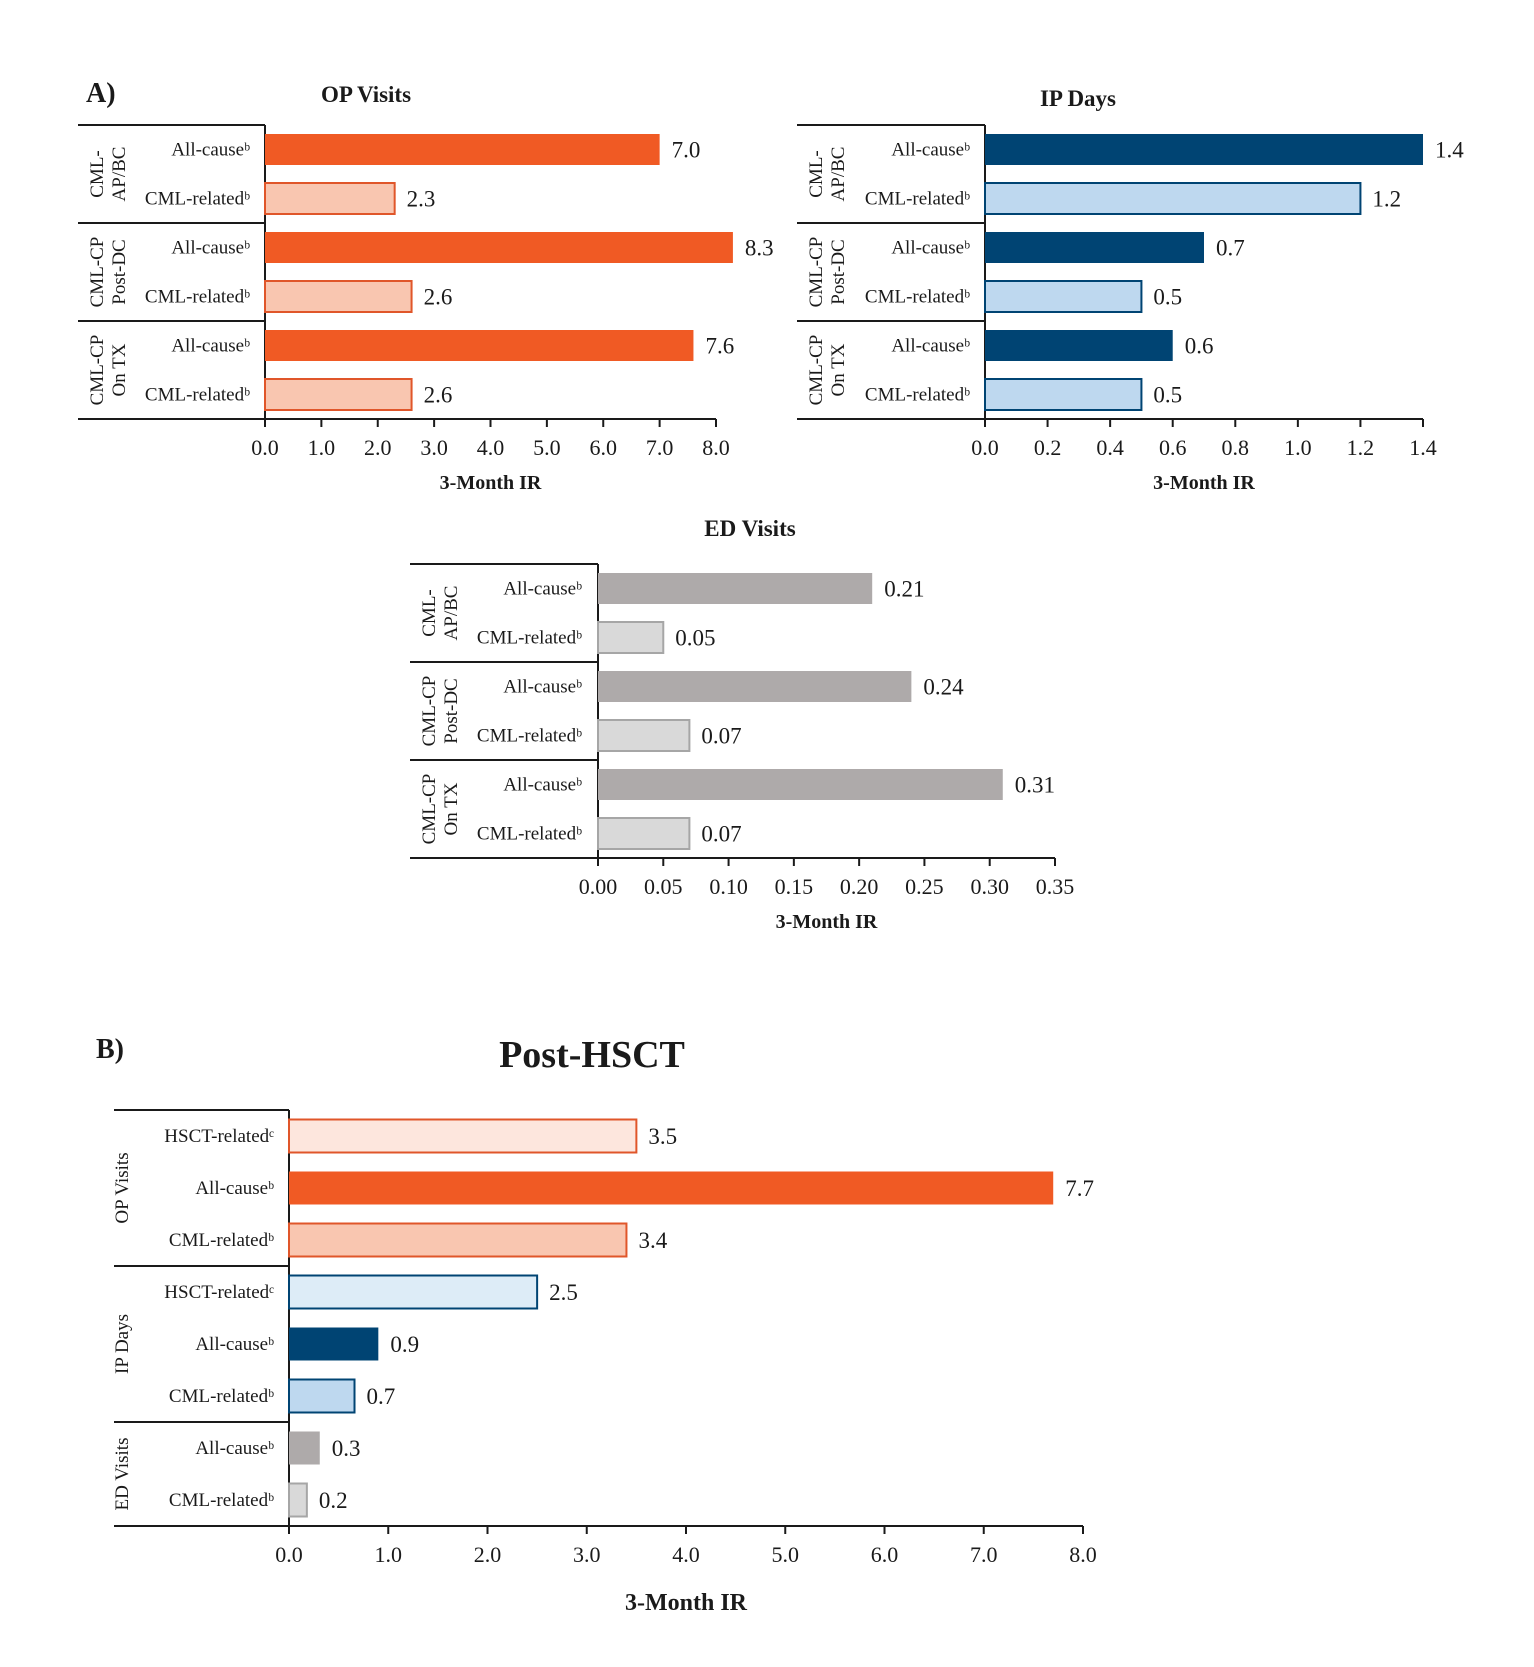  I want to click on group-label: IP Days, so click(122, 1344).